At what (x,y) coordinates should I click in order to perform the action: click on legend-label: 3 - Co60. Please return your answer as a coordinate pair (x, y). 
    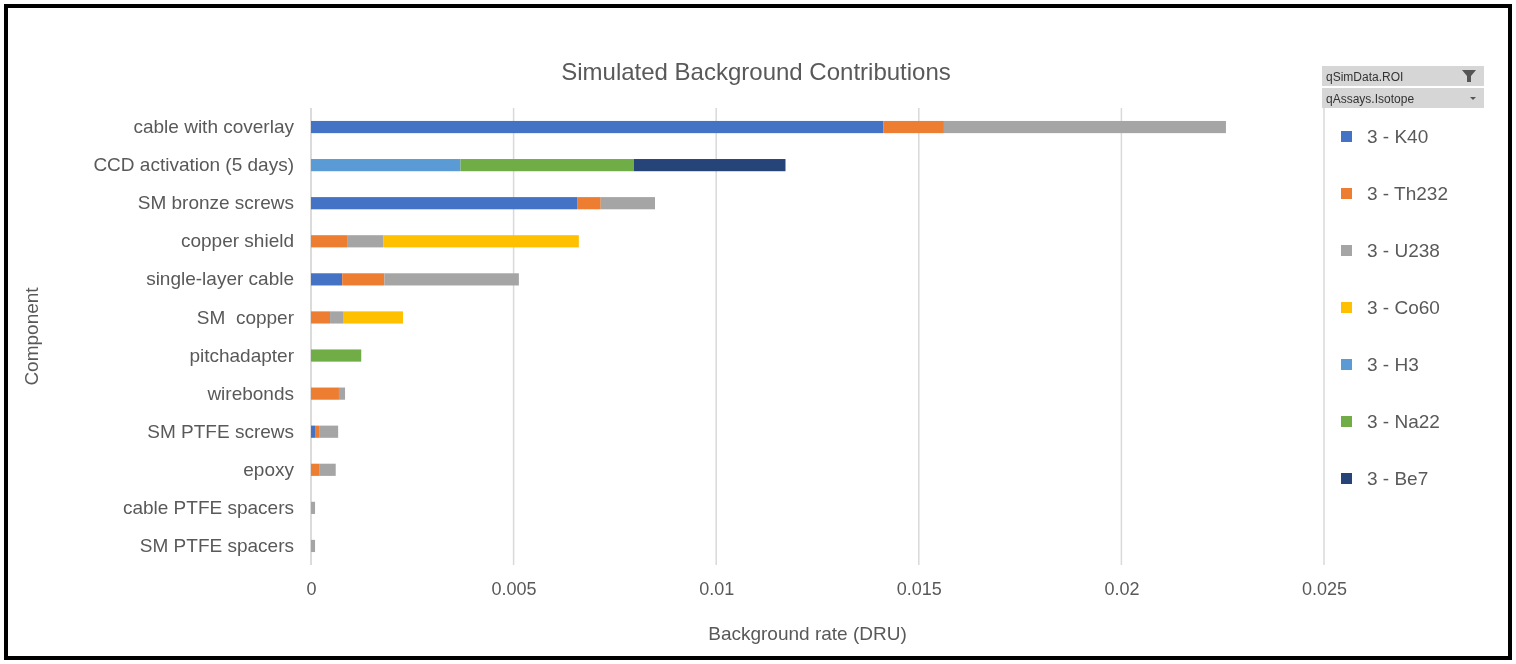
    Looking at the image, I should click on (1403, 307).